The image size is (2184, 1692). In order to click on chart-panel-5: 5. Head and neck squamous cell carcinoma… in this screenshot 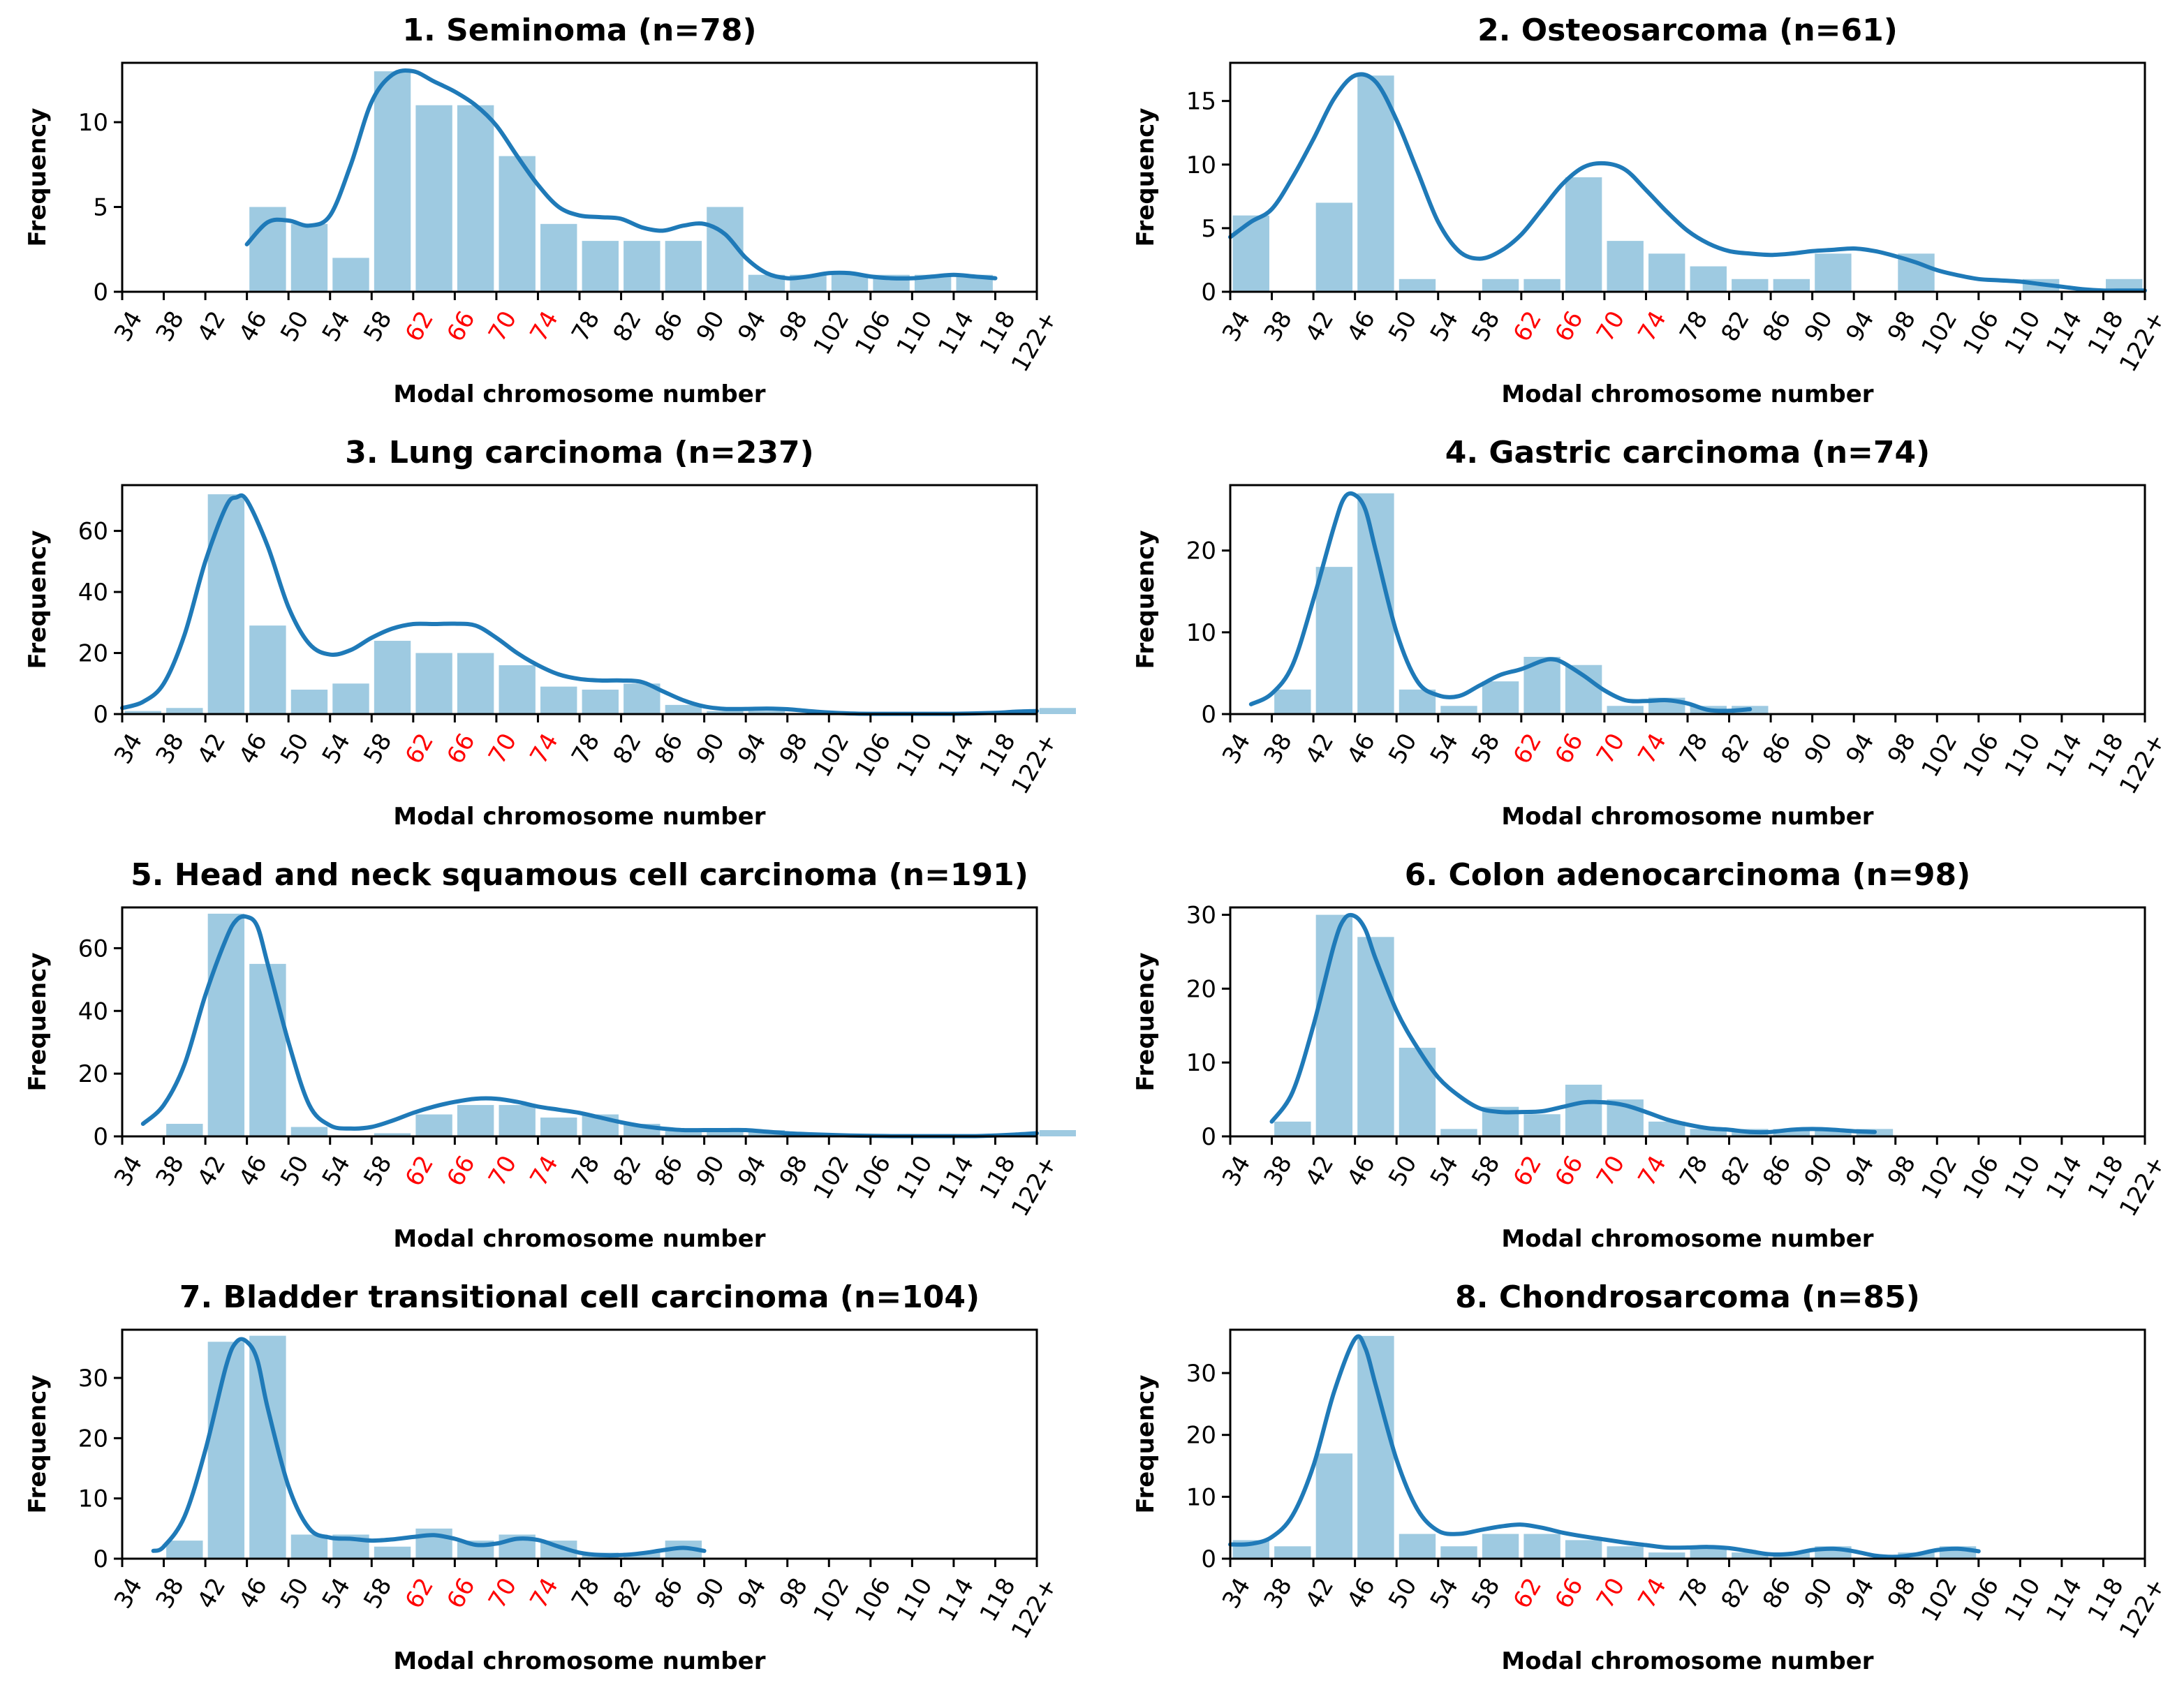, I will do `click(550, 1055)`.